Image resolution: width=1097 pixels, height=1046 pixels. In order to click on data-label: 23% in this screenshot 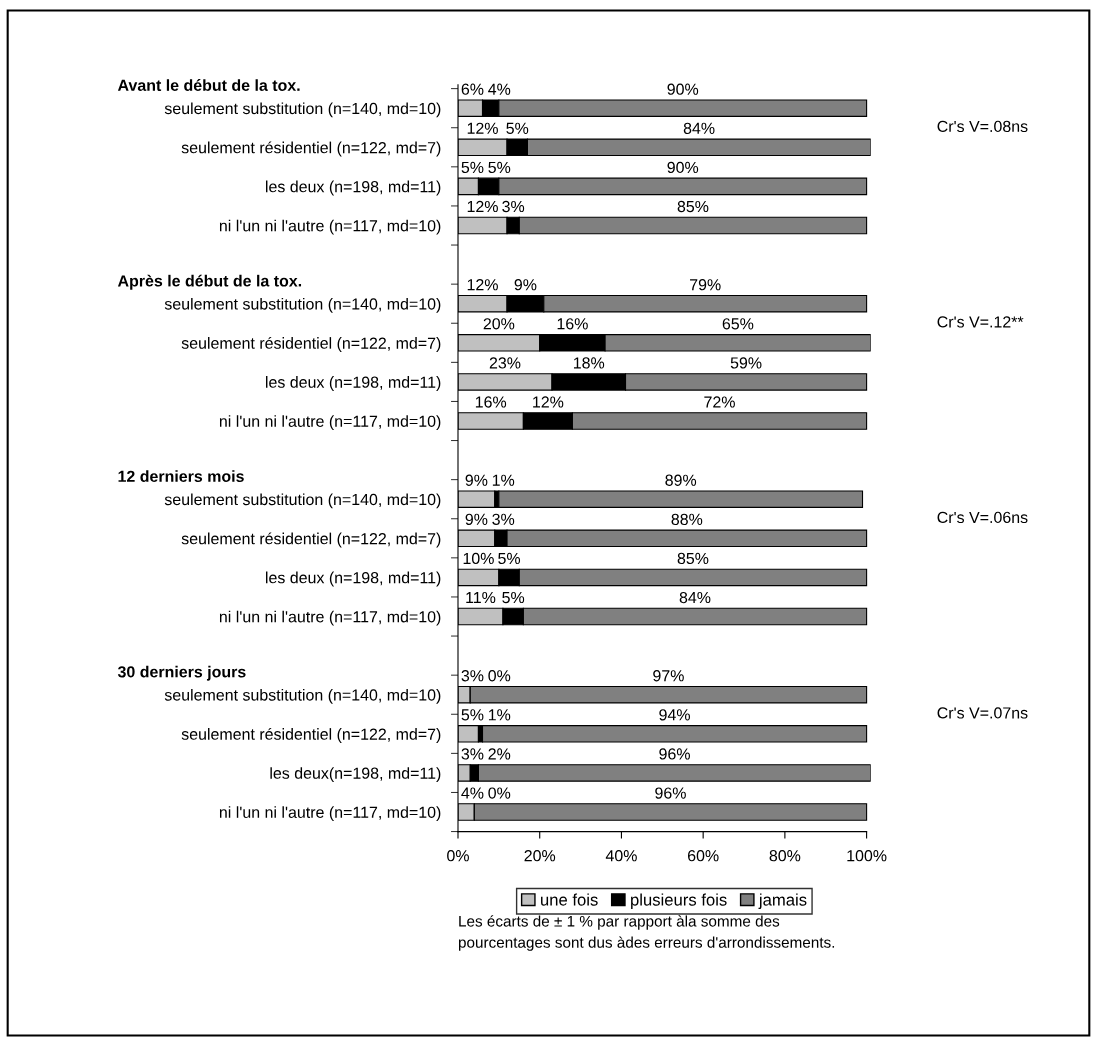, I will do `click(505, 363)`.